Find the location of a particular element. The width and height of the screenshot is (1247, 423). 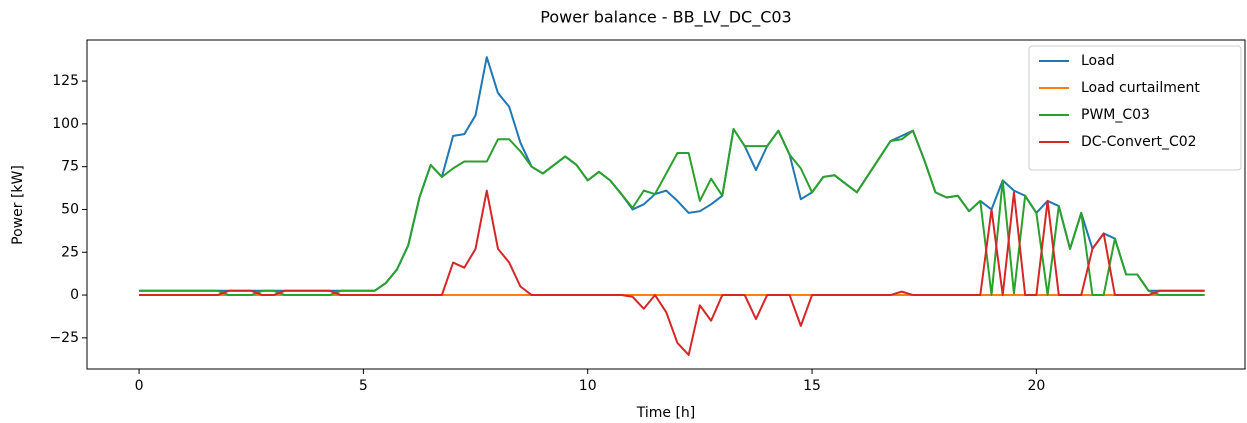

legend-label: DC-Convert_C02 is located at coordinates (1139, 142).